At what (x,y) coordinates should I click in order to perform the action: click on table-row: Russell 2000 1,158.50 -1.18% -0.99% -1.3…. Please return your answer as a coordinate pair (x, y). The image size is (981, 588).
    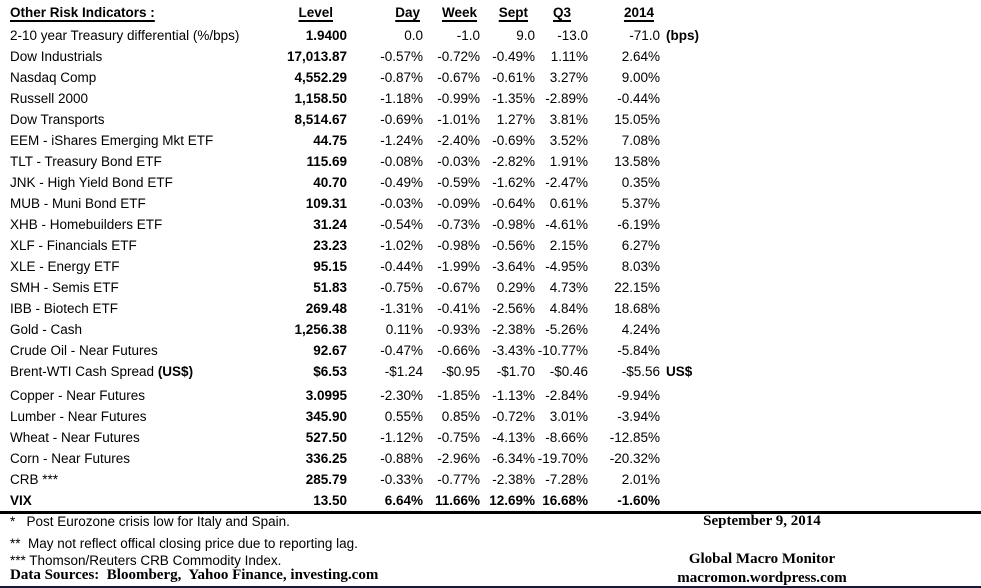
    Looking at the image, I should click on (490, 98).